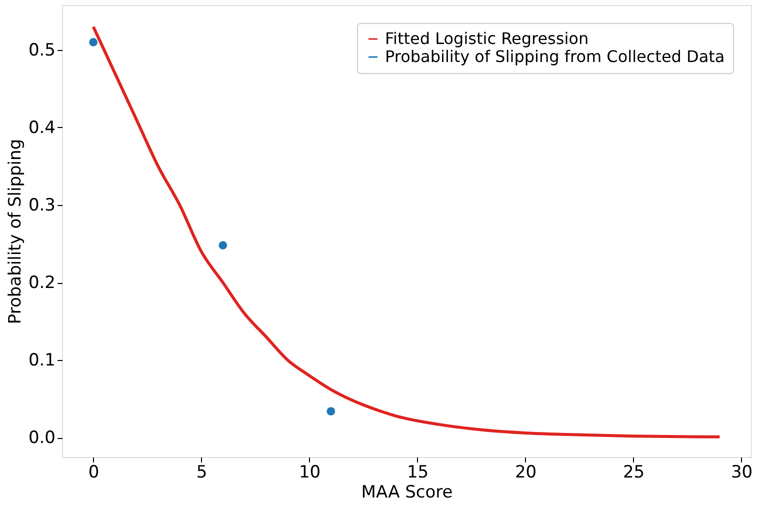 Image resolution: width=757 pixels, height=505 pixels. Describe the element at coordinates (42, 50) in the screenshot. I see `y-tick-label: 0.5` at that location.